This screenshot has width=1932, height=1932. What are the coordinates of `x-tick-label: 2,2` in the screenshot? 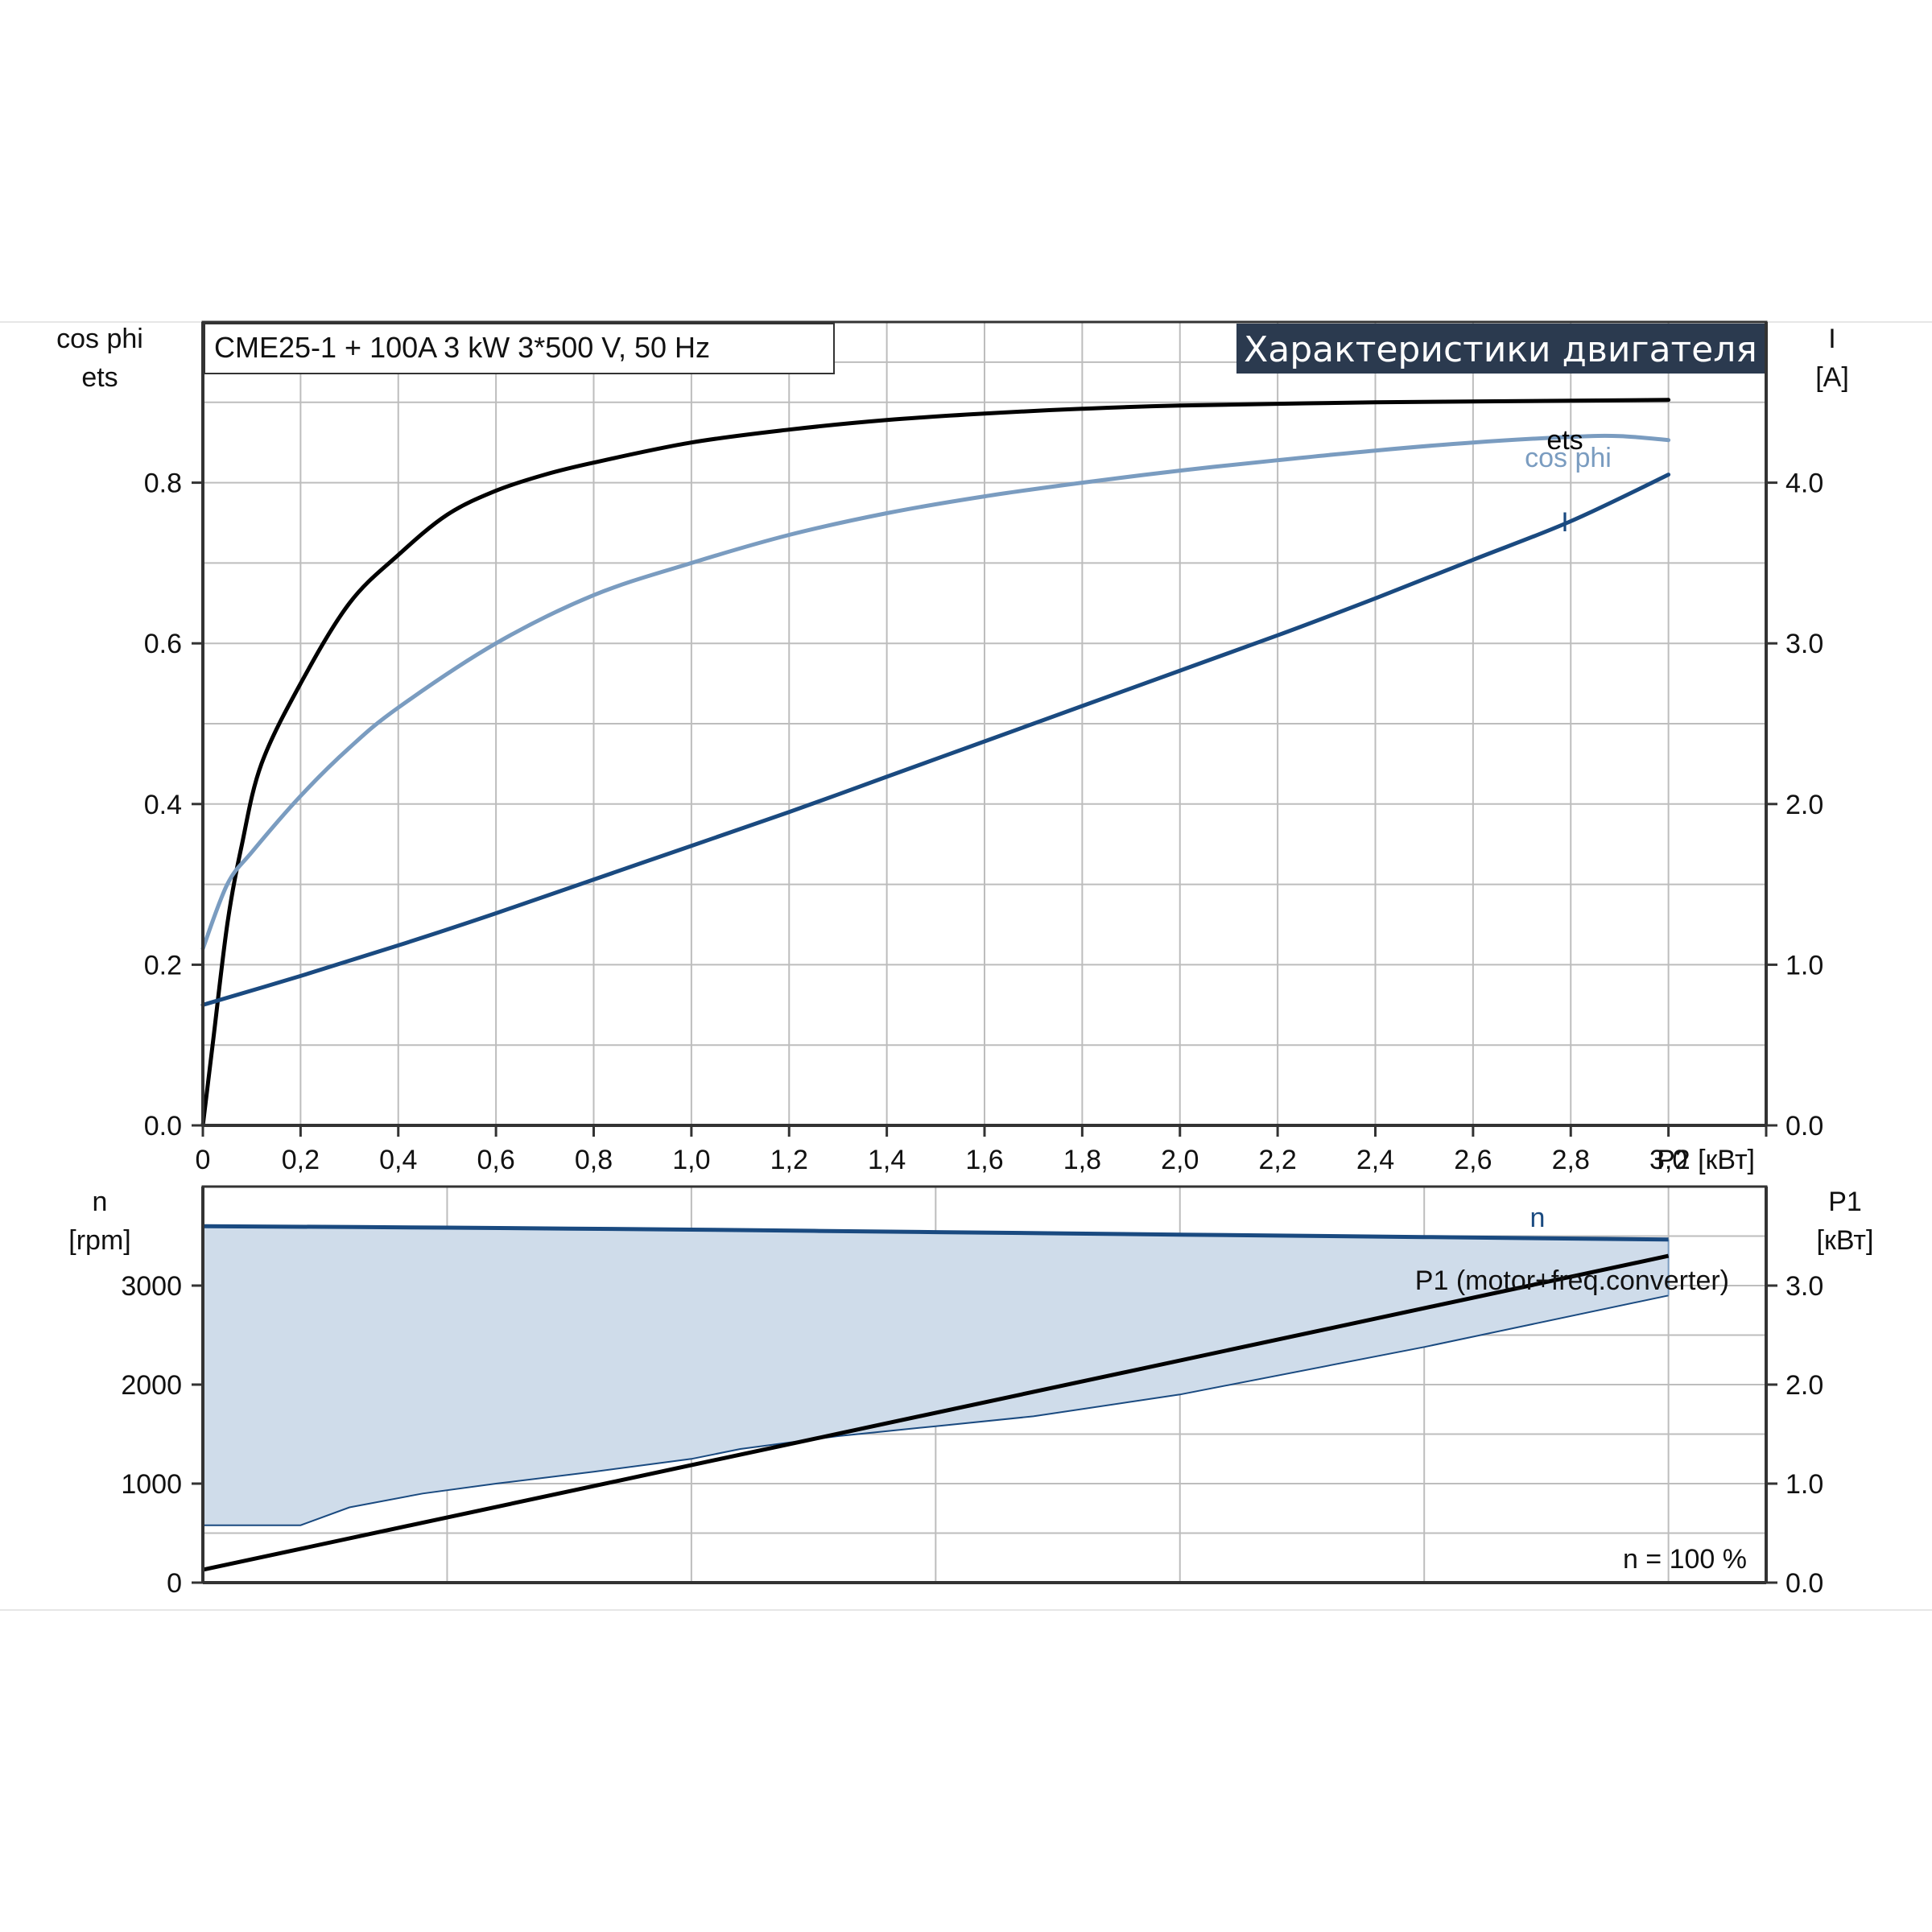 It's located at (1277, 1160).